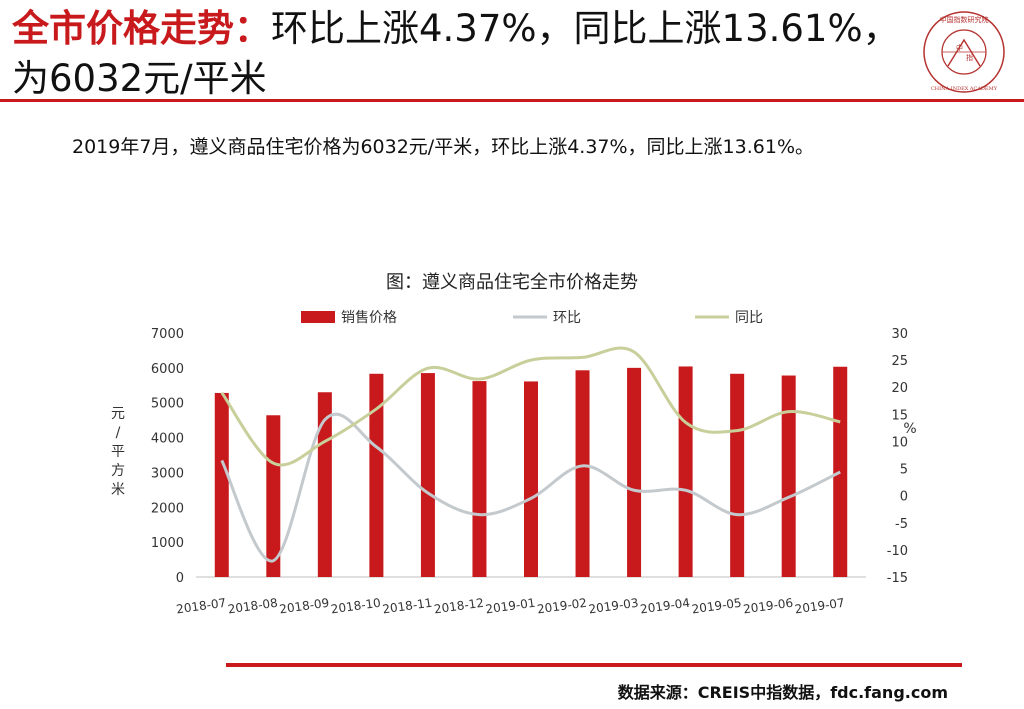  I want to click on y-left-tick-label: 3000, so click(167, 473).